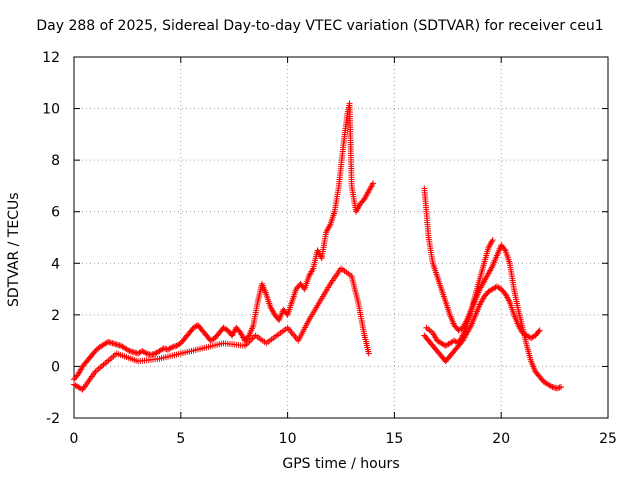 The width and height of the screenshot is (640, 480). I want to click on y-tick-label: 8, so click(55, 161).